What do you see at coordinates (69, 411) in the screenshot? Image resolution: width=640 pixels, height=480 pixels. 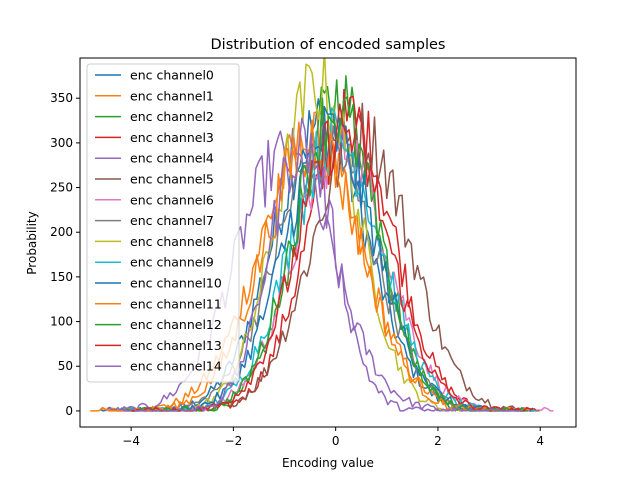 I see `y-tick-label: 0` at bounding box center [69, 411].